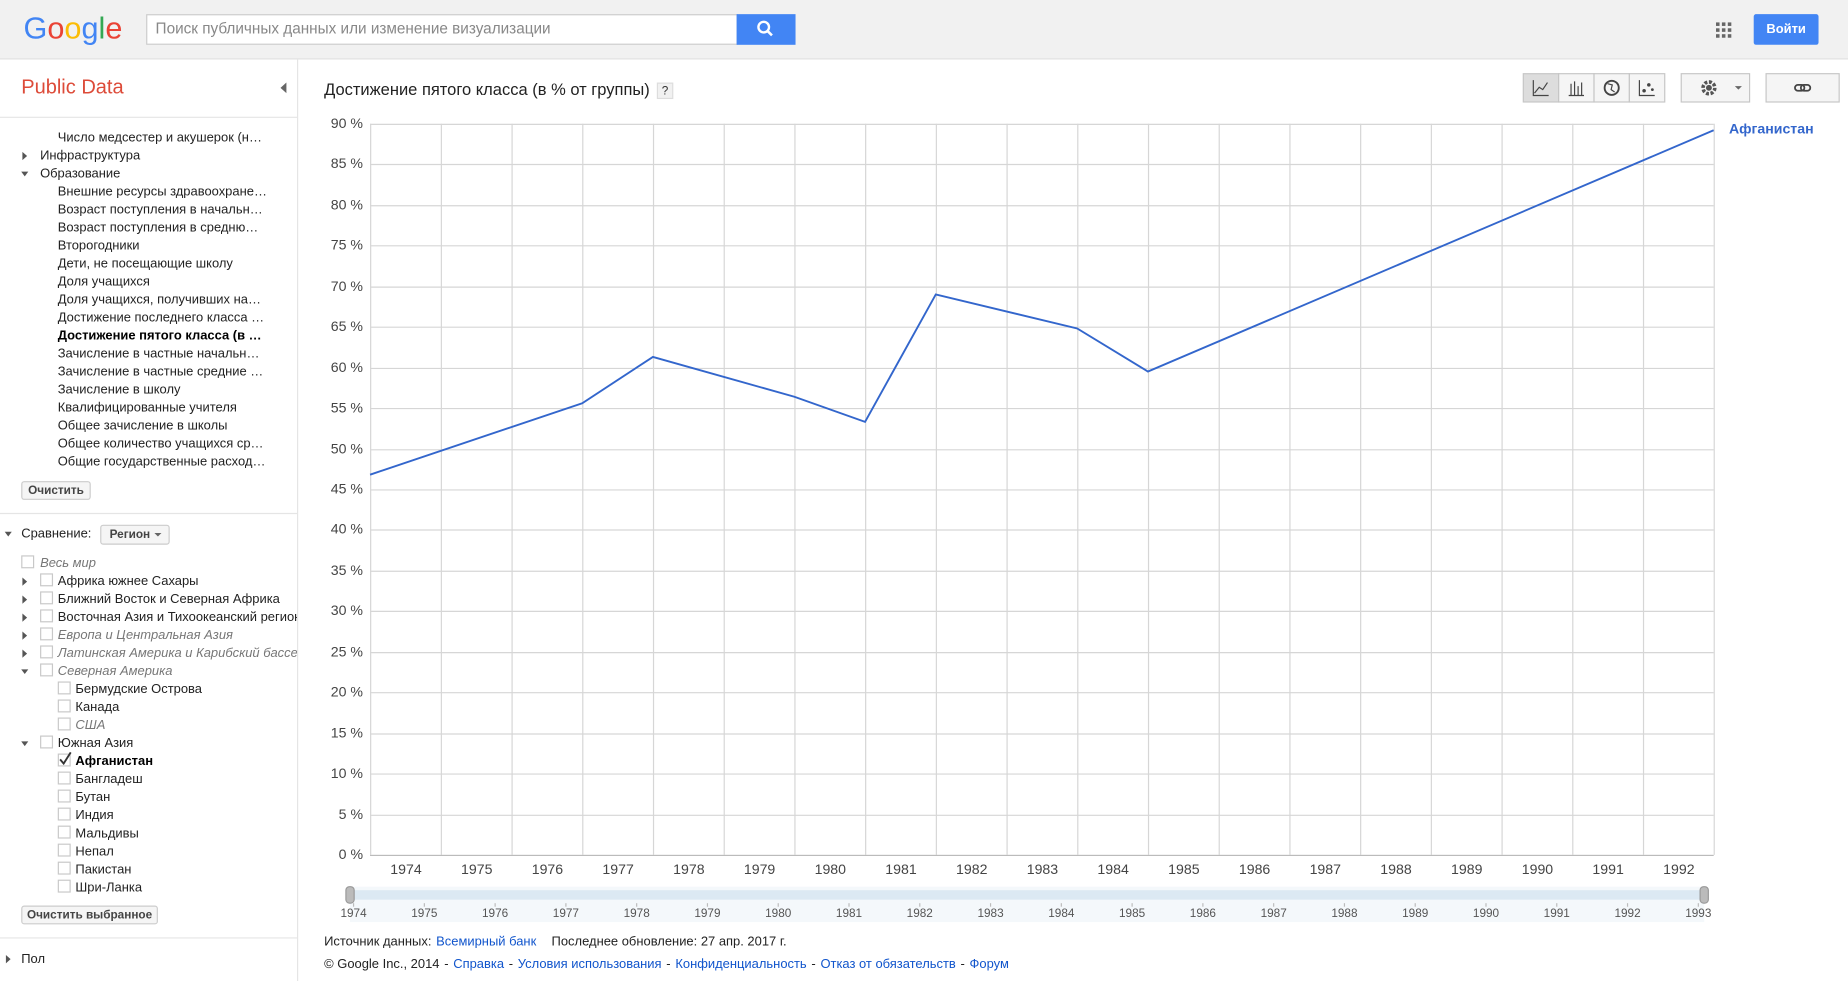 The image size is (1848, 981). What do you see at coordinates (147, 407) in the screenshot?
I see `topic-item: Квалифицированные учителя` at bounding box center [147, 407].